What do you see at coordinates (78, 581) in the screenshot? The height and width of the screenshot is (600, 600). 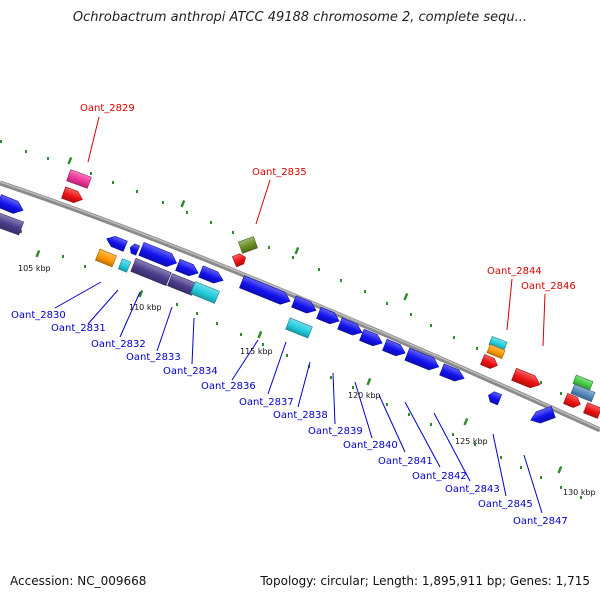 I see `accession-text: Accession: NC_009668` at bounding box center [78, 581].